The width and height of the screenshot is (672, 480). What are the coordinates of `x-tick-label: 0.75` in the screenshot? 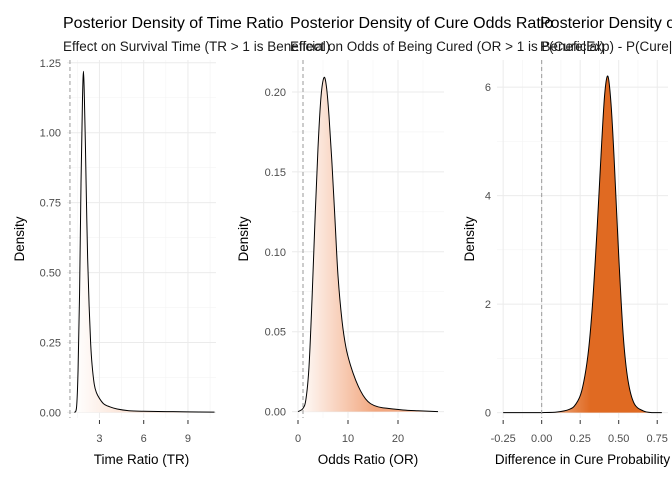 It's located at (657, 439).